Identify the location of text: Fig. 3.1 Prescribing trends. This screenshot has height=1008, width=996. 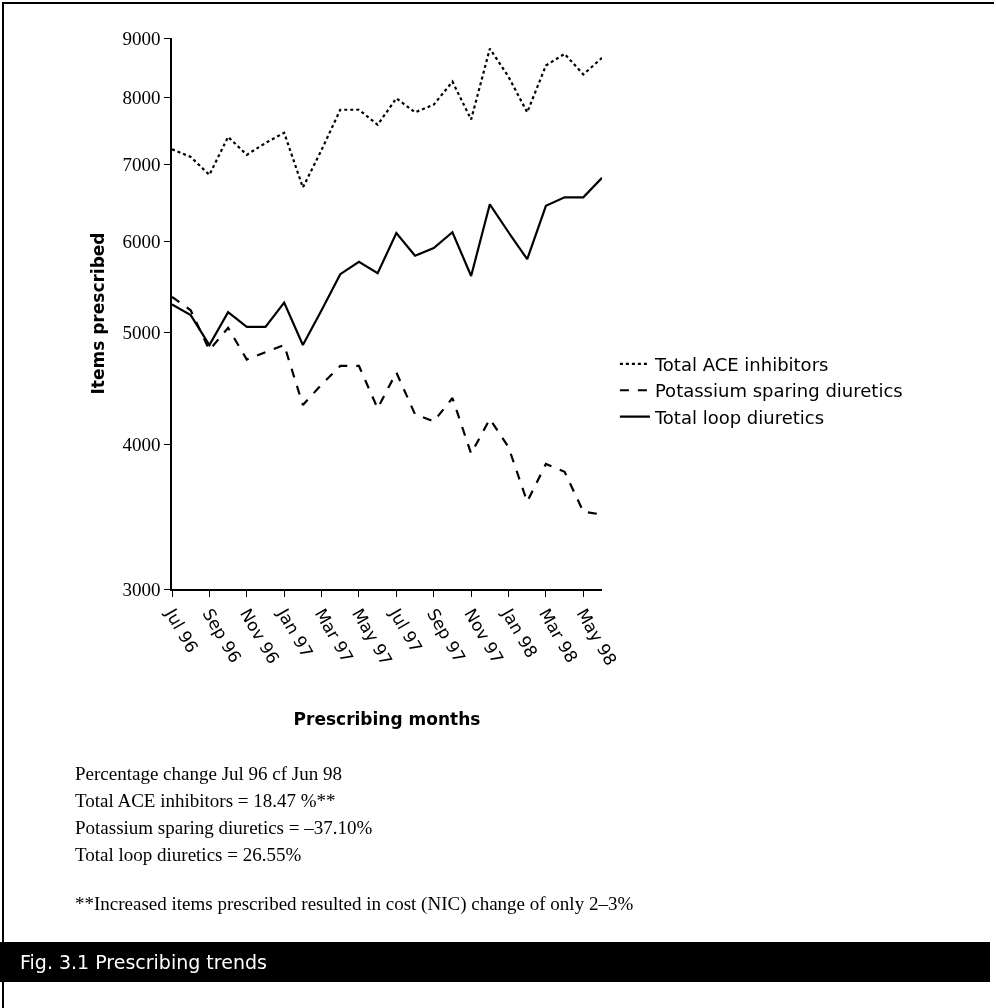
(495, 962).